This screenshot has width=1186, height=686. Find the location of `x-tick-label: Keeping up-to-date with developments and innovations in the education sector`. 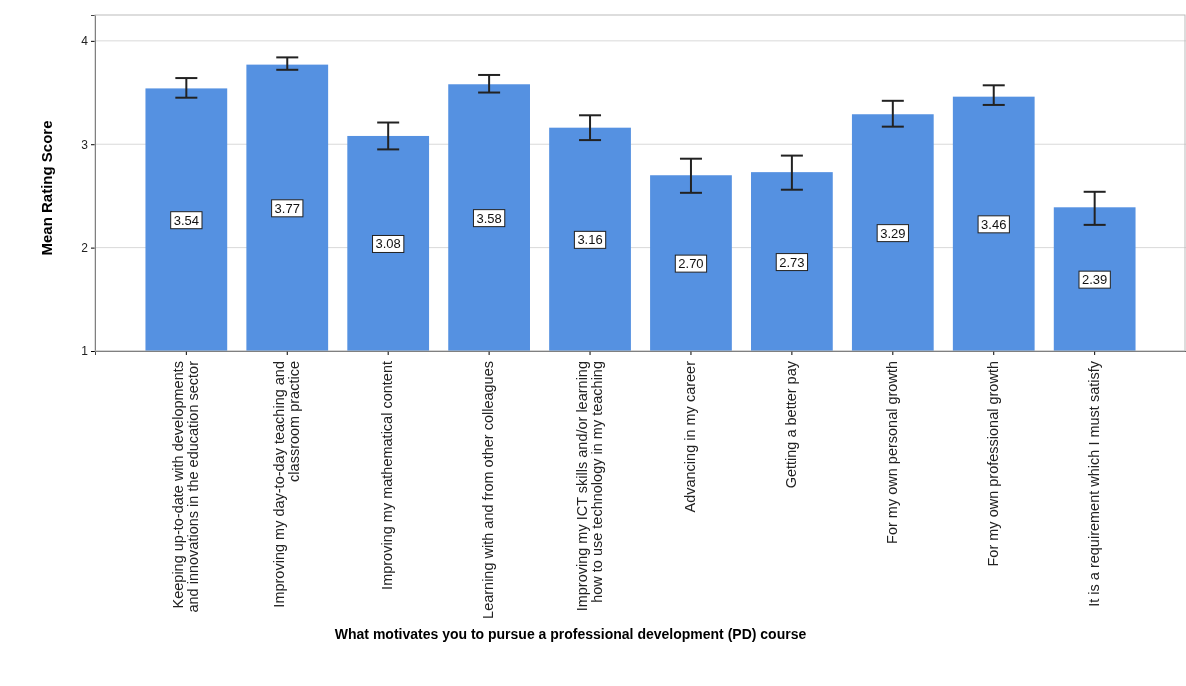

x-tick-label: Keeping up-to-date with developments and innovations in the education sector is located at coordinates (185, 486).